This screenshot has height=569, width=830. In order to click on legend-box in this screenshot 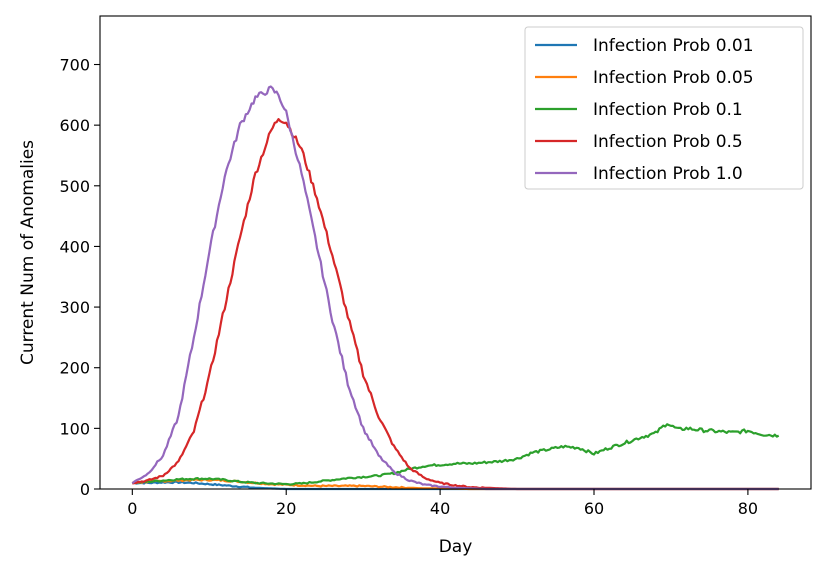, I will do `click(664, 108)`.